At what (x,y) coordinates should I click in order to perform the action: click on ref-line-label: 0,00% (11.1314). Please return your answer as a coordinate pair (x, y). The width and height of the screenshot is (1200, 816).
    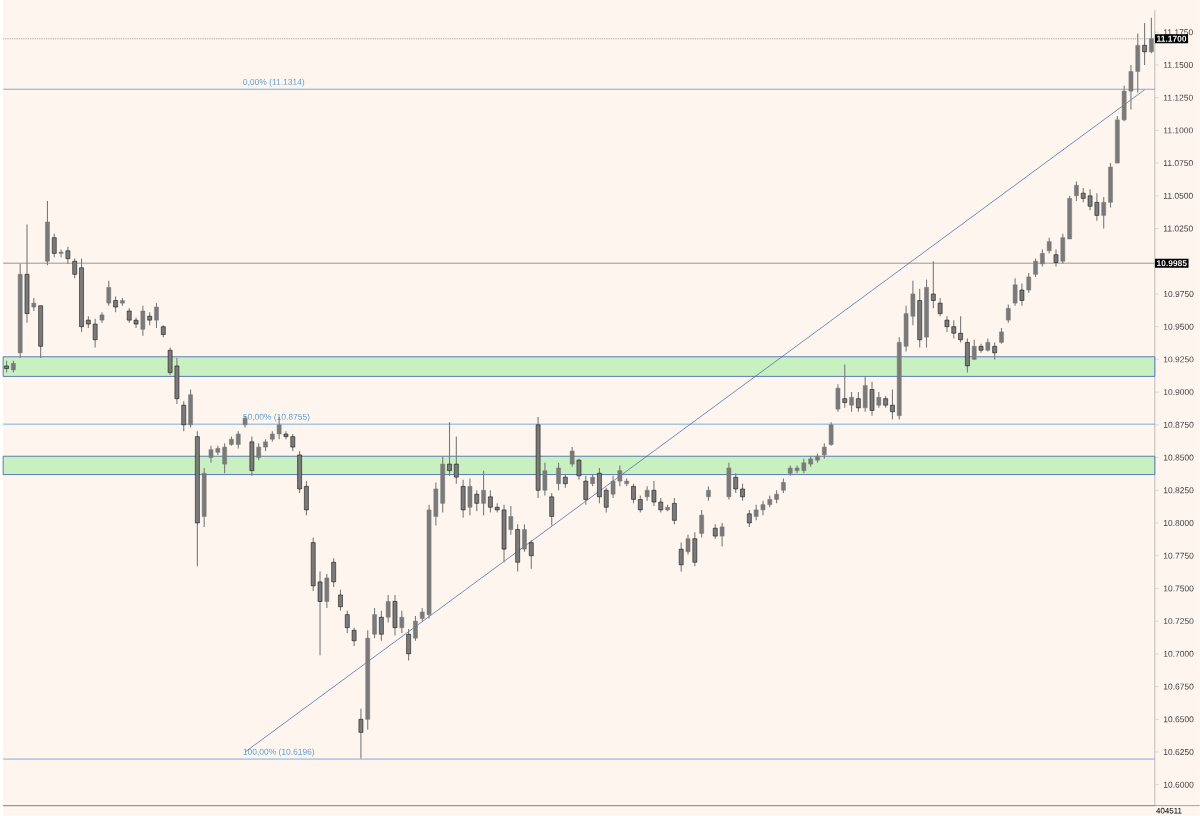
    Looking at the image, I should click on (274, 82).